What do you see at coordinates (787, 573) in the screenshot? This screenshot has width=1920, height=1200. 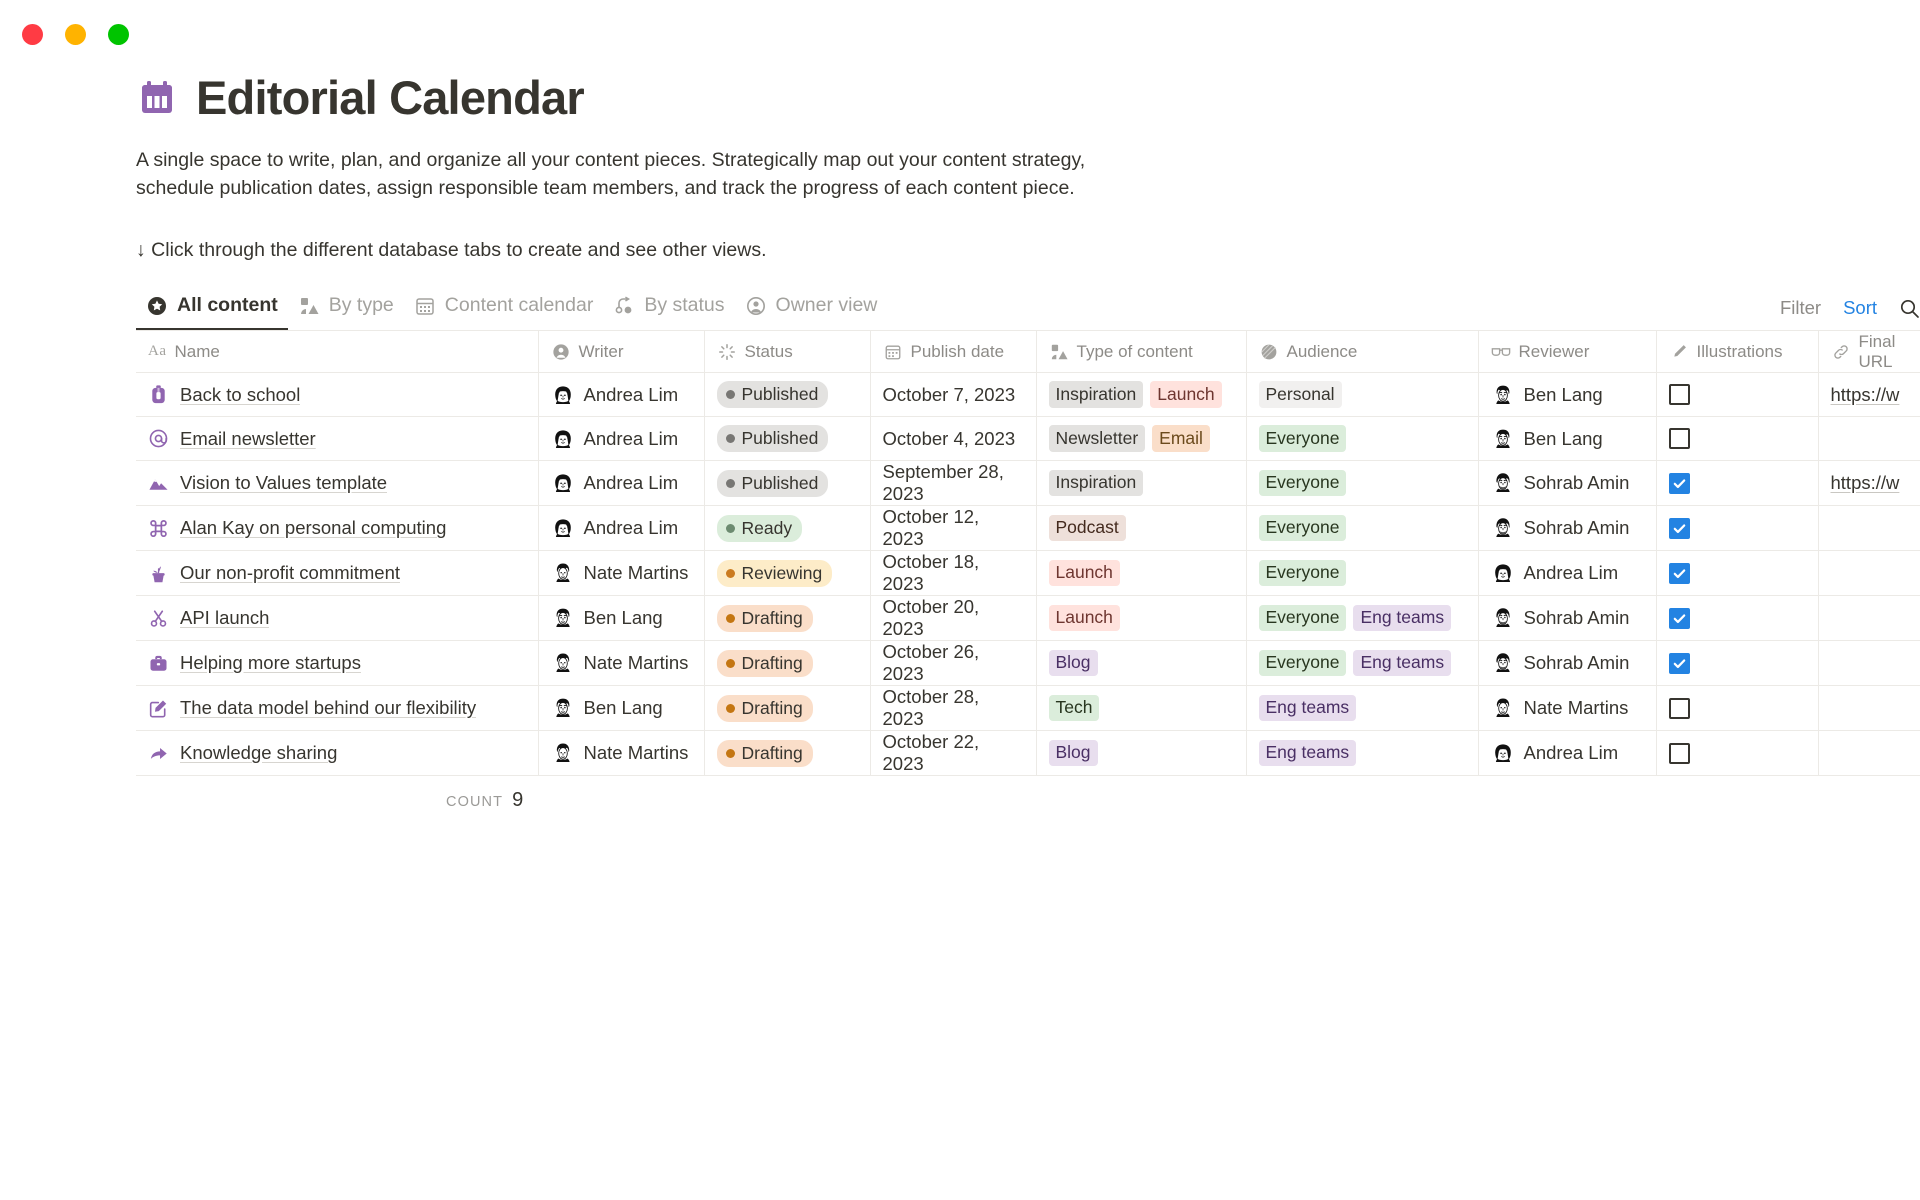 I see `cell-status: Reviewing` at bounding box center [787, 573].